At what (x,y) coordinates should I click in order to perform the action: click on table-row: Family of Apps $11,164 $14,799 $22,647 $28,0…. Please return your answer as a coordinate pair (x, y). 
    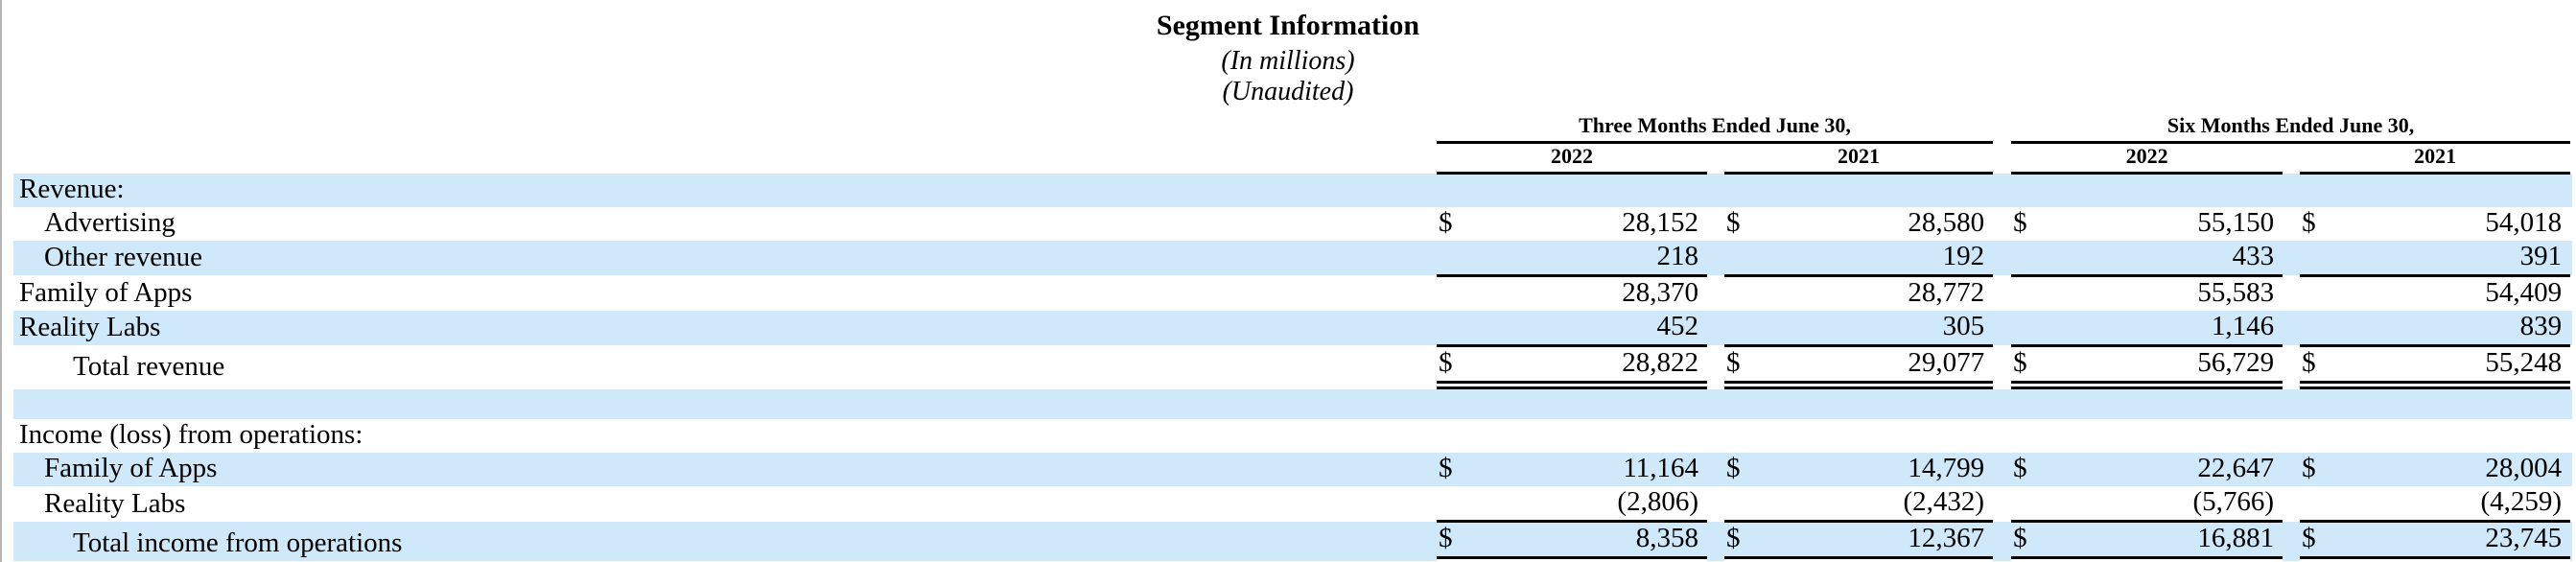
    Looking at the image, I should click on (1293, 469).